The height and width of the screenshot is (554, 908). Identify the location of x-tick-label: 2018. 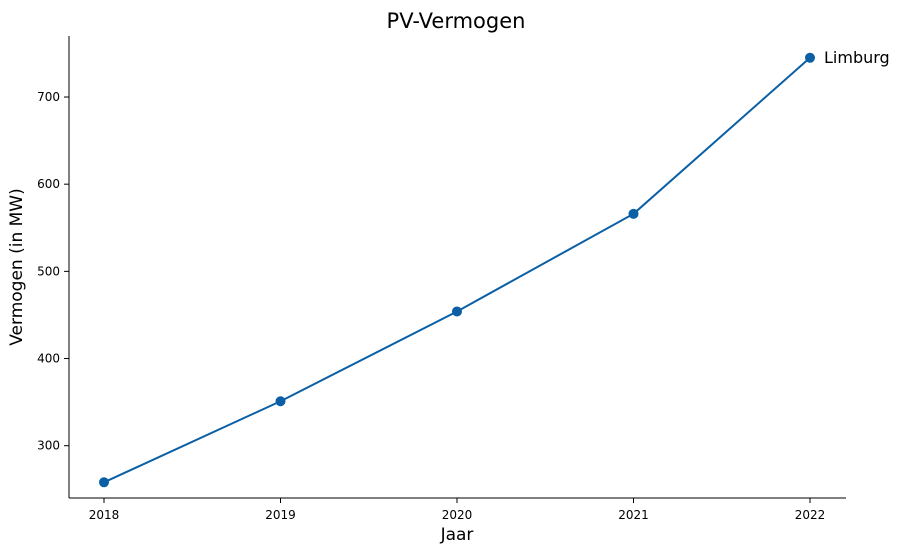
(104, 515).